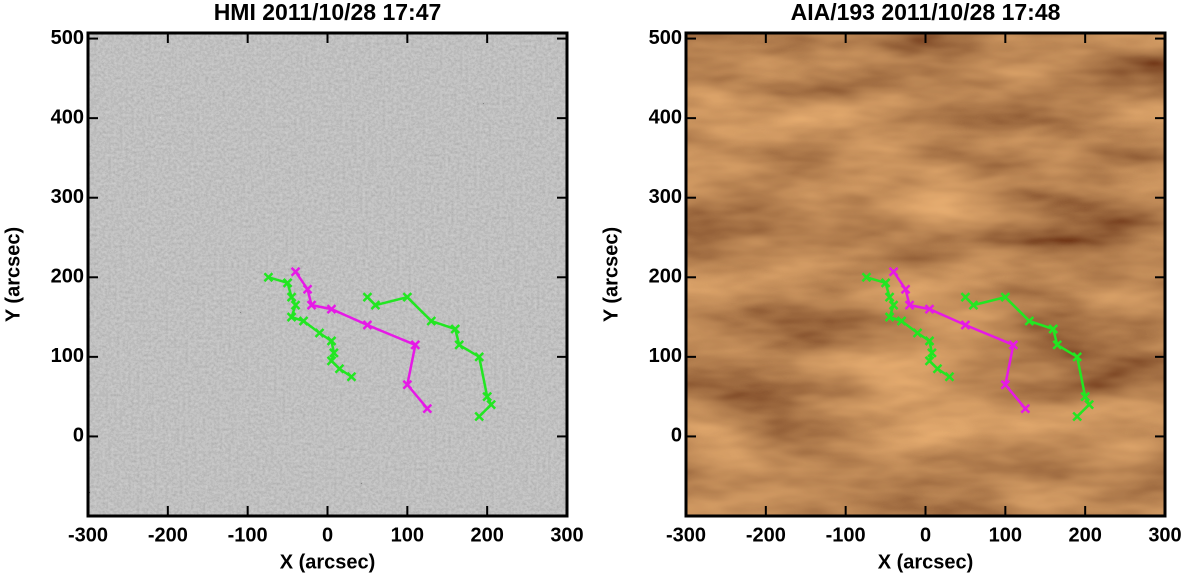 This screenshot has height=578, width=1186. What do you see at coordinates (926, 12) in the screenshot?
I see `panel-title: AIA/193 2011/10/28 17:48` at bounding box center [926, 12].